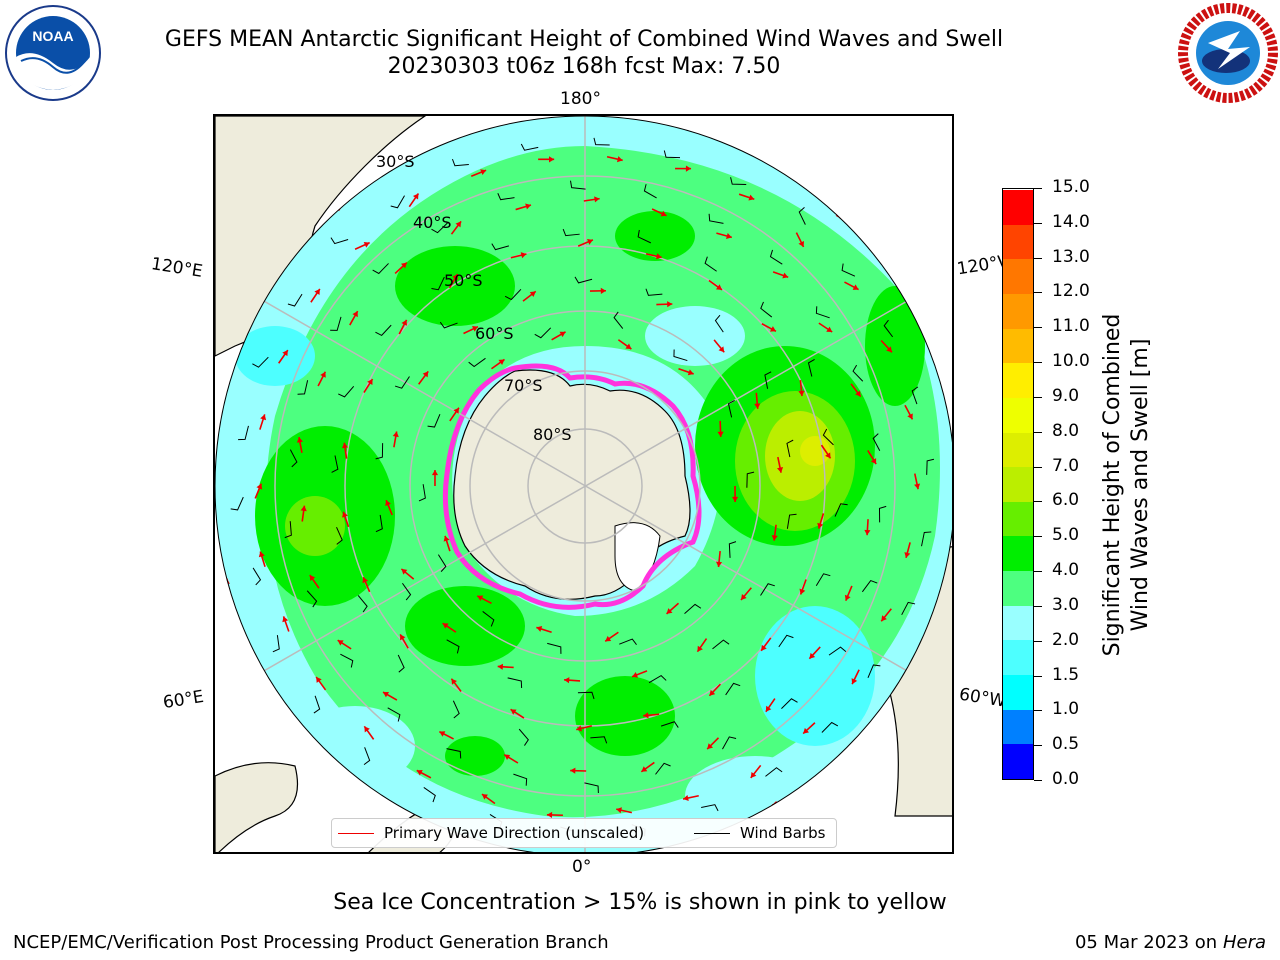 Image resolution: width=1280 pixels, height=960 pixels. What do you see at coordinates (356, 833) in the screenshot?
I see `legend-swatch-wave` at bounding box center [356, 833].